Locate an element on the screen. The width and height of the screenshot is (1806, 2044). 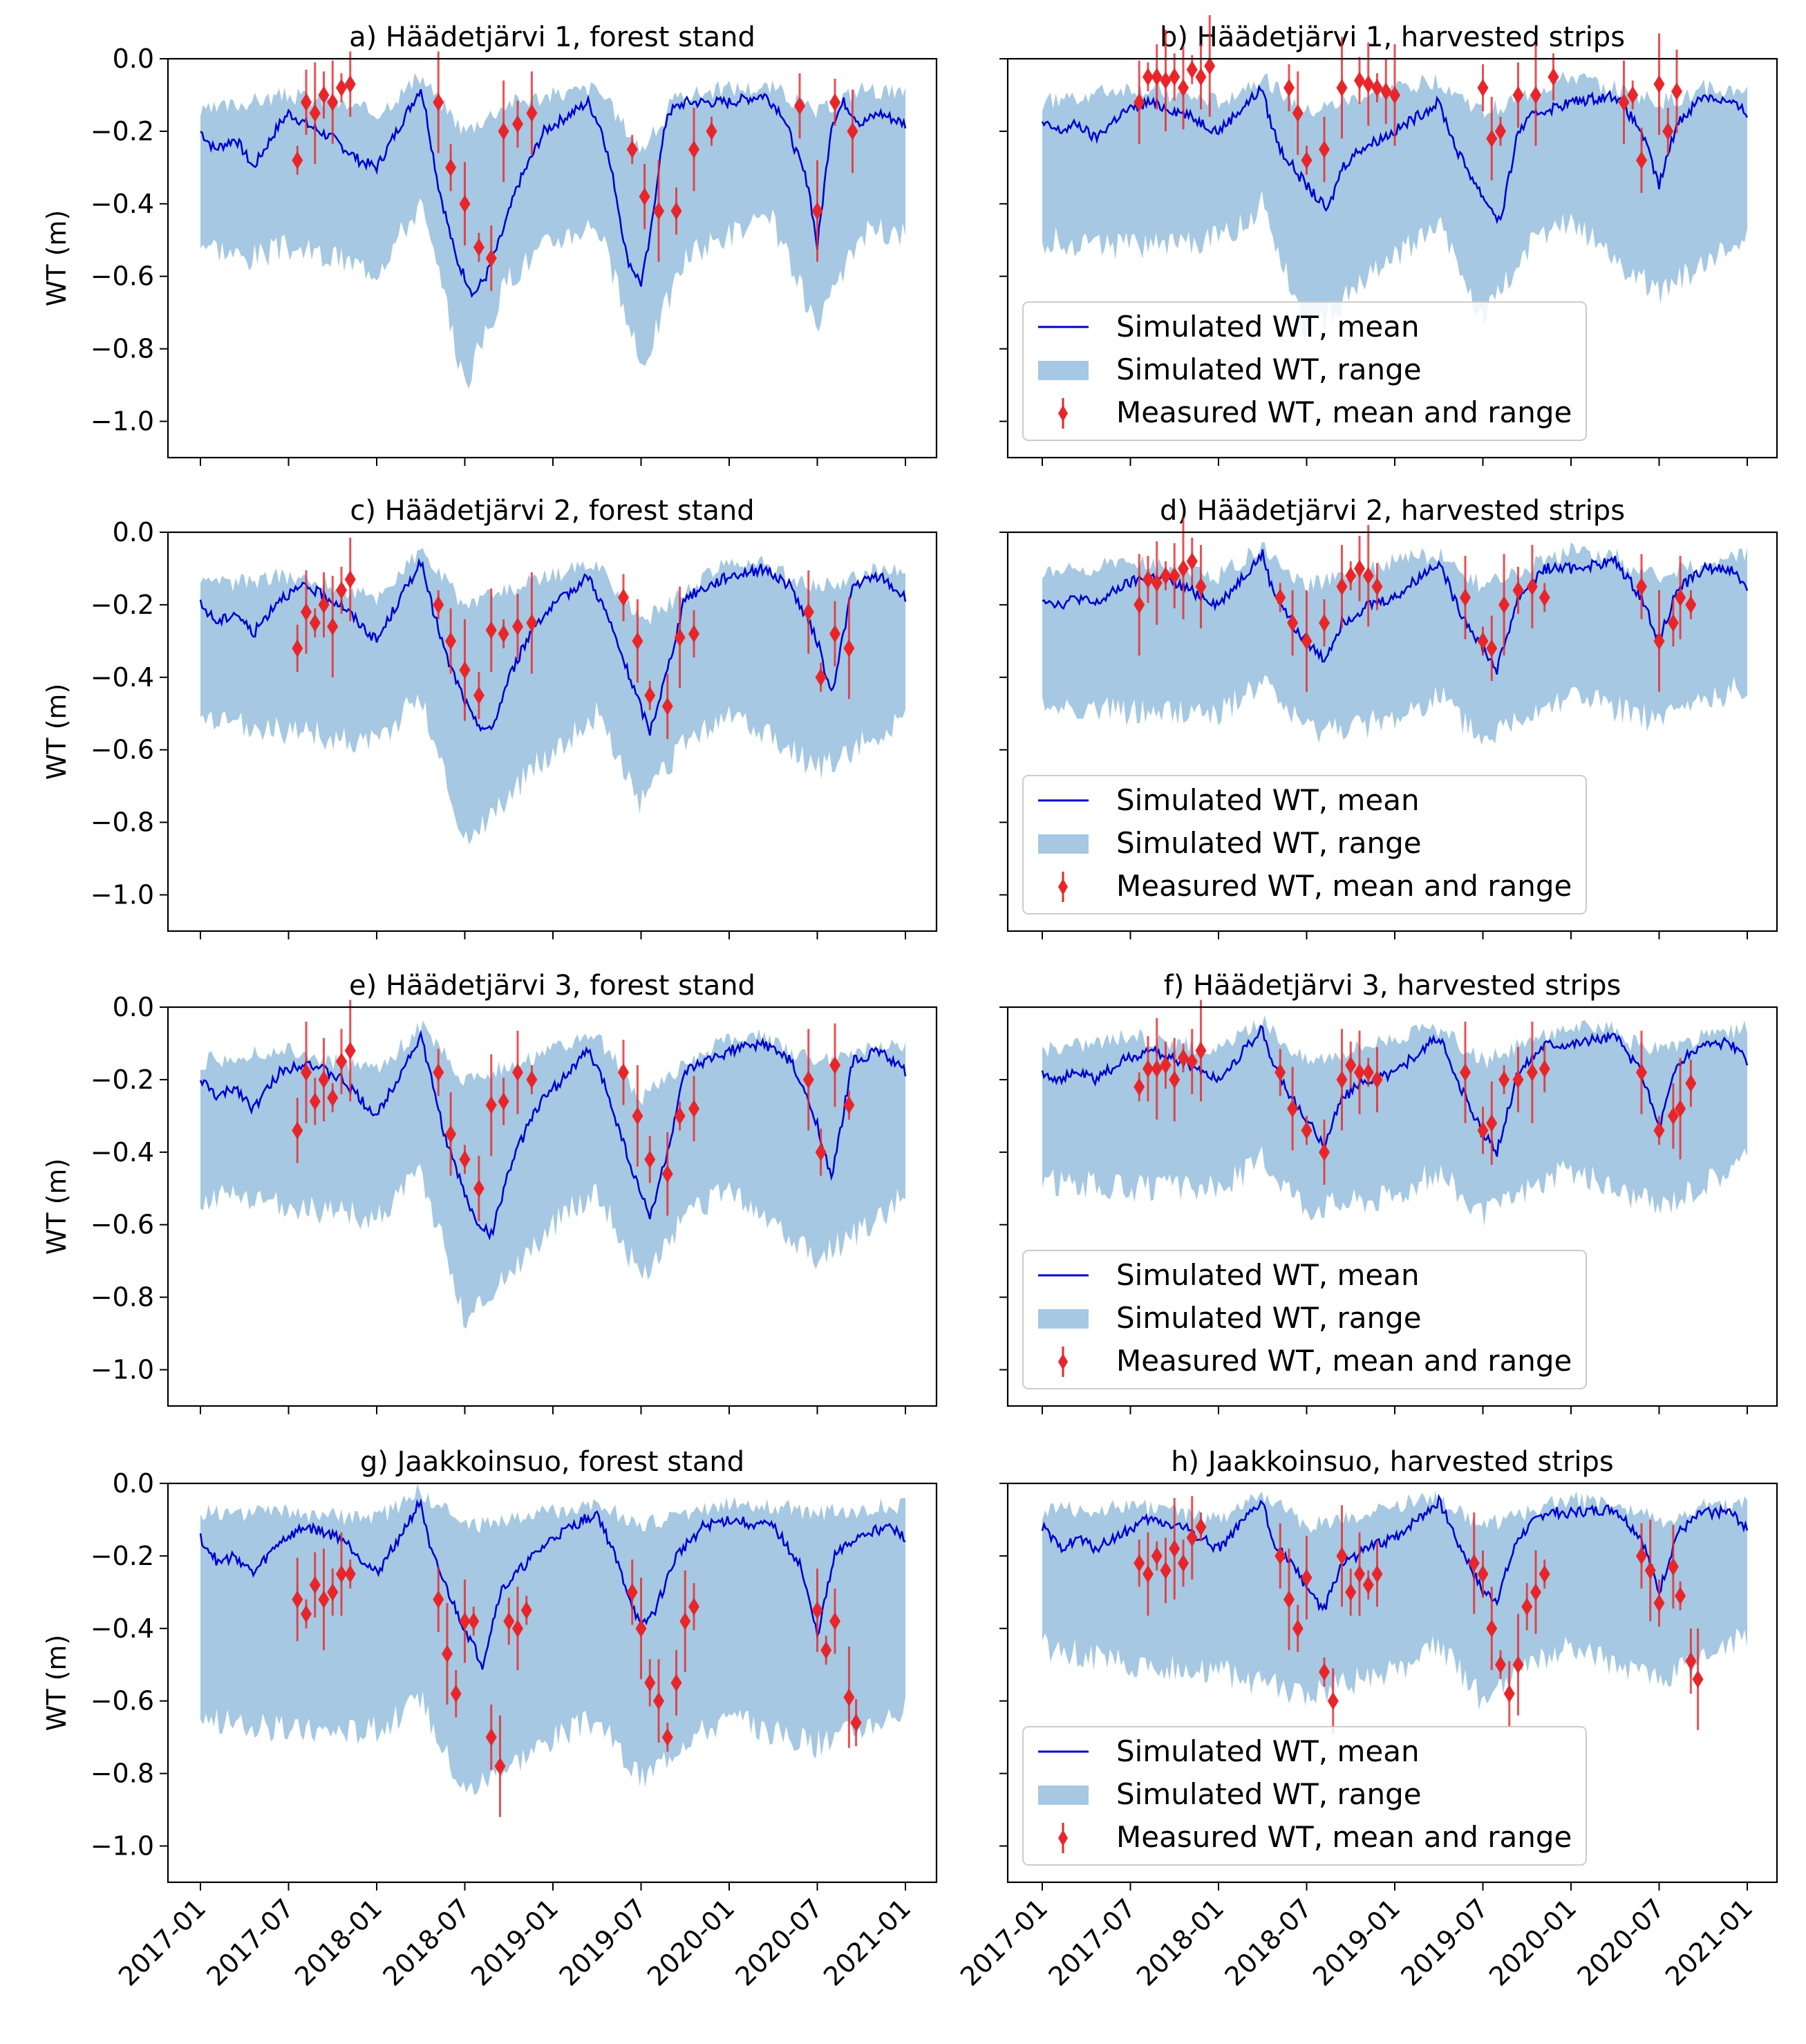
y-tick-label: −0.8 is located at coordinates (122, 822).